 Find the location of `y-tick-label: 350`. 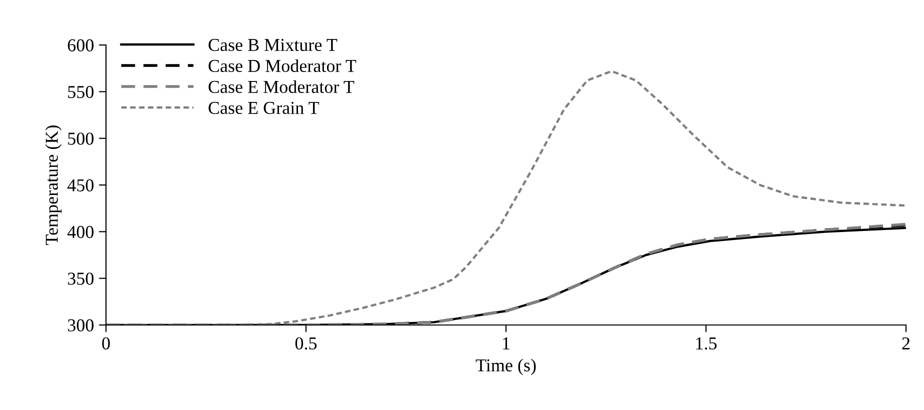

y-tick-label: 350 is located at coordinates (81, 278).